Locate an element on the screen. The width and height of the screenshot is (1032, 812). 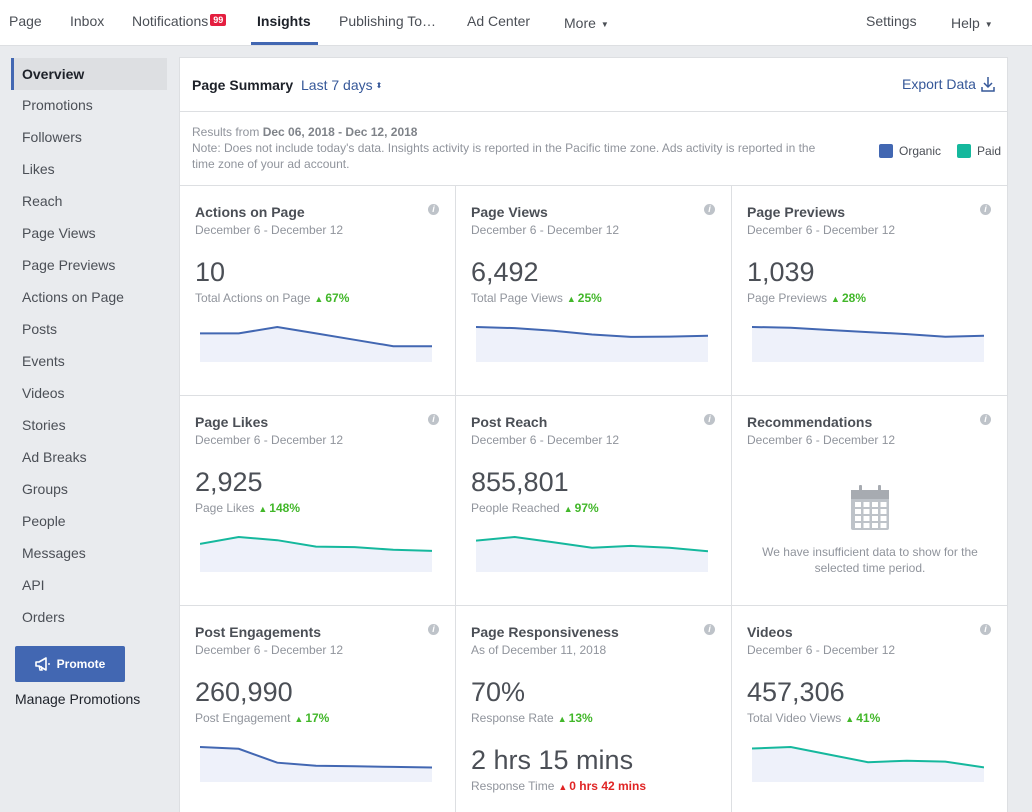
sidebar-item-events: Events is located at coordinates (43, 361).